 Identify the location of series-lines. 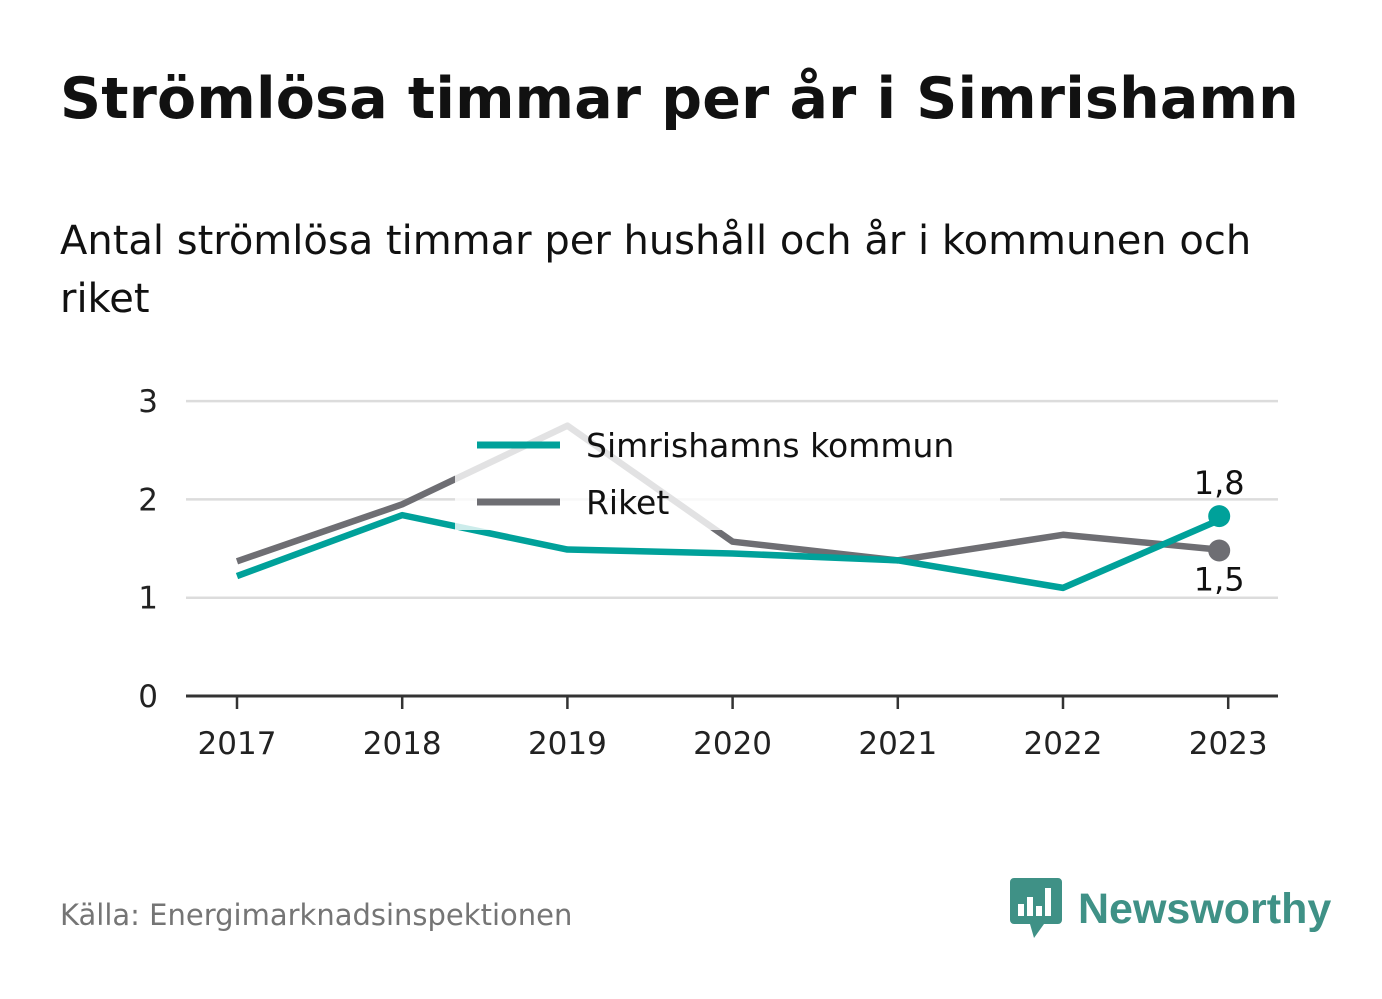
(732, 507).